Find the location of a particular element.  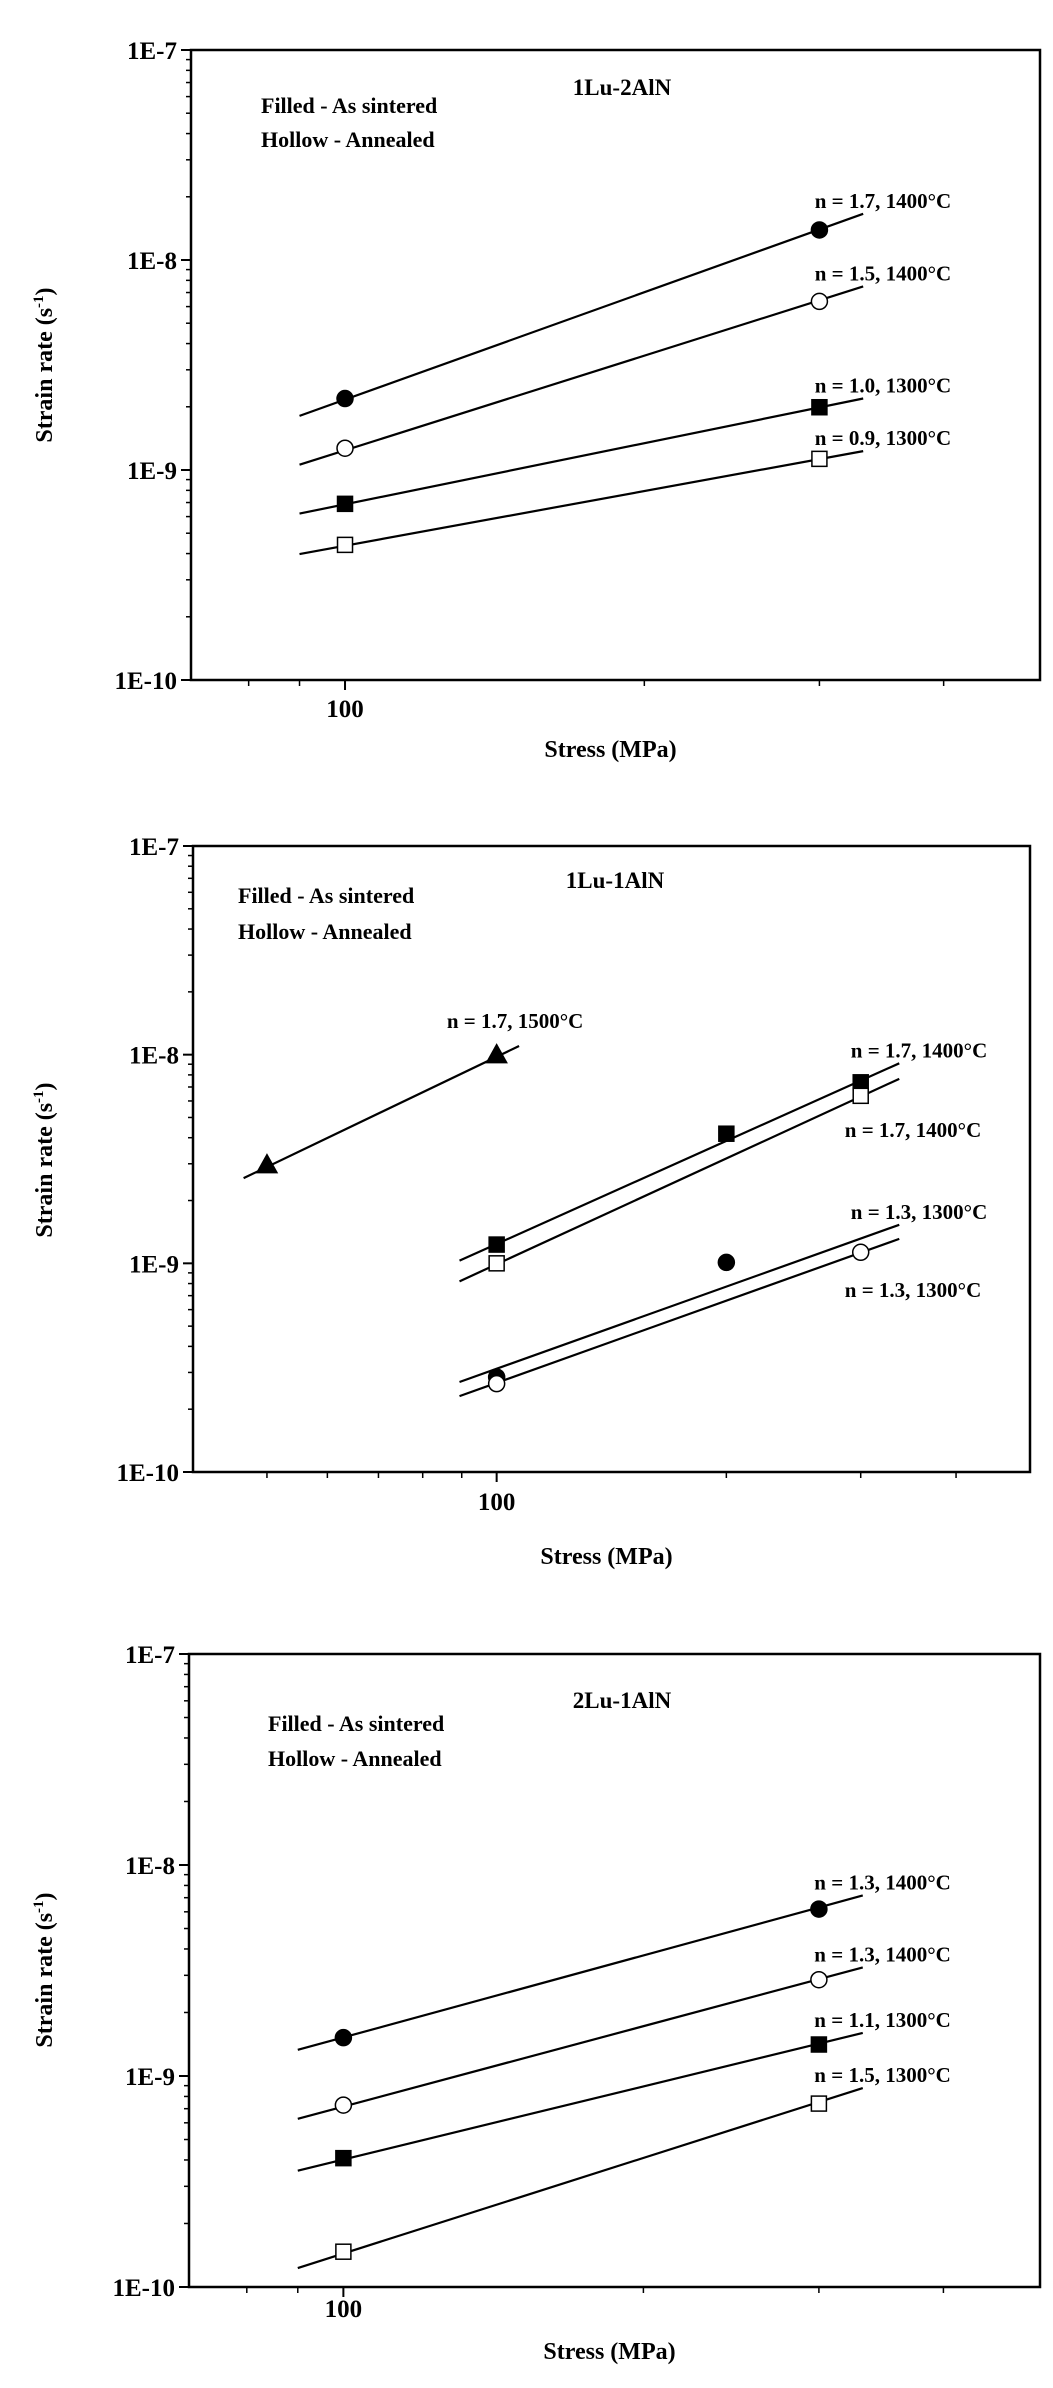

chart-title: 1Lu-1AlN is located at coordinates (615, 880).